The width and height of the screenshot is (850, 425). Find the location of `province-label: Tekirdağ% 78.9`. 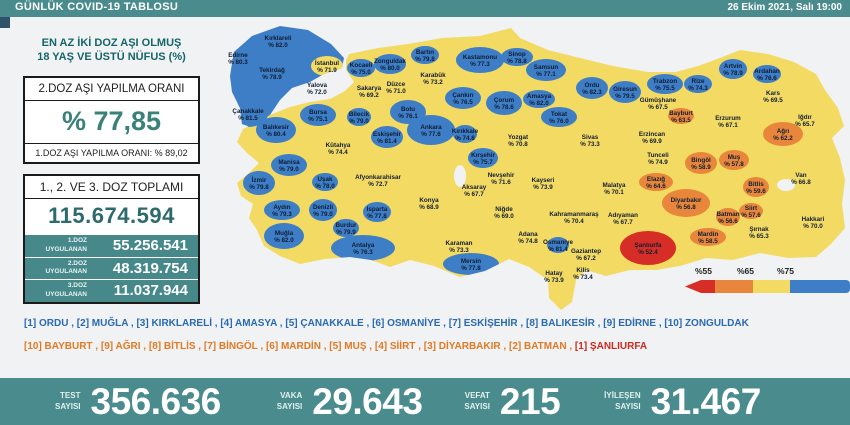

province-label: Tekirdağ% 78.9 is located at coordinates (272, 74).